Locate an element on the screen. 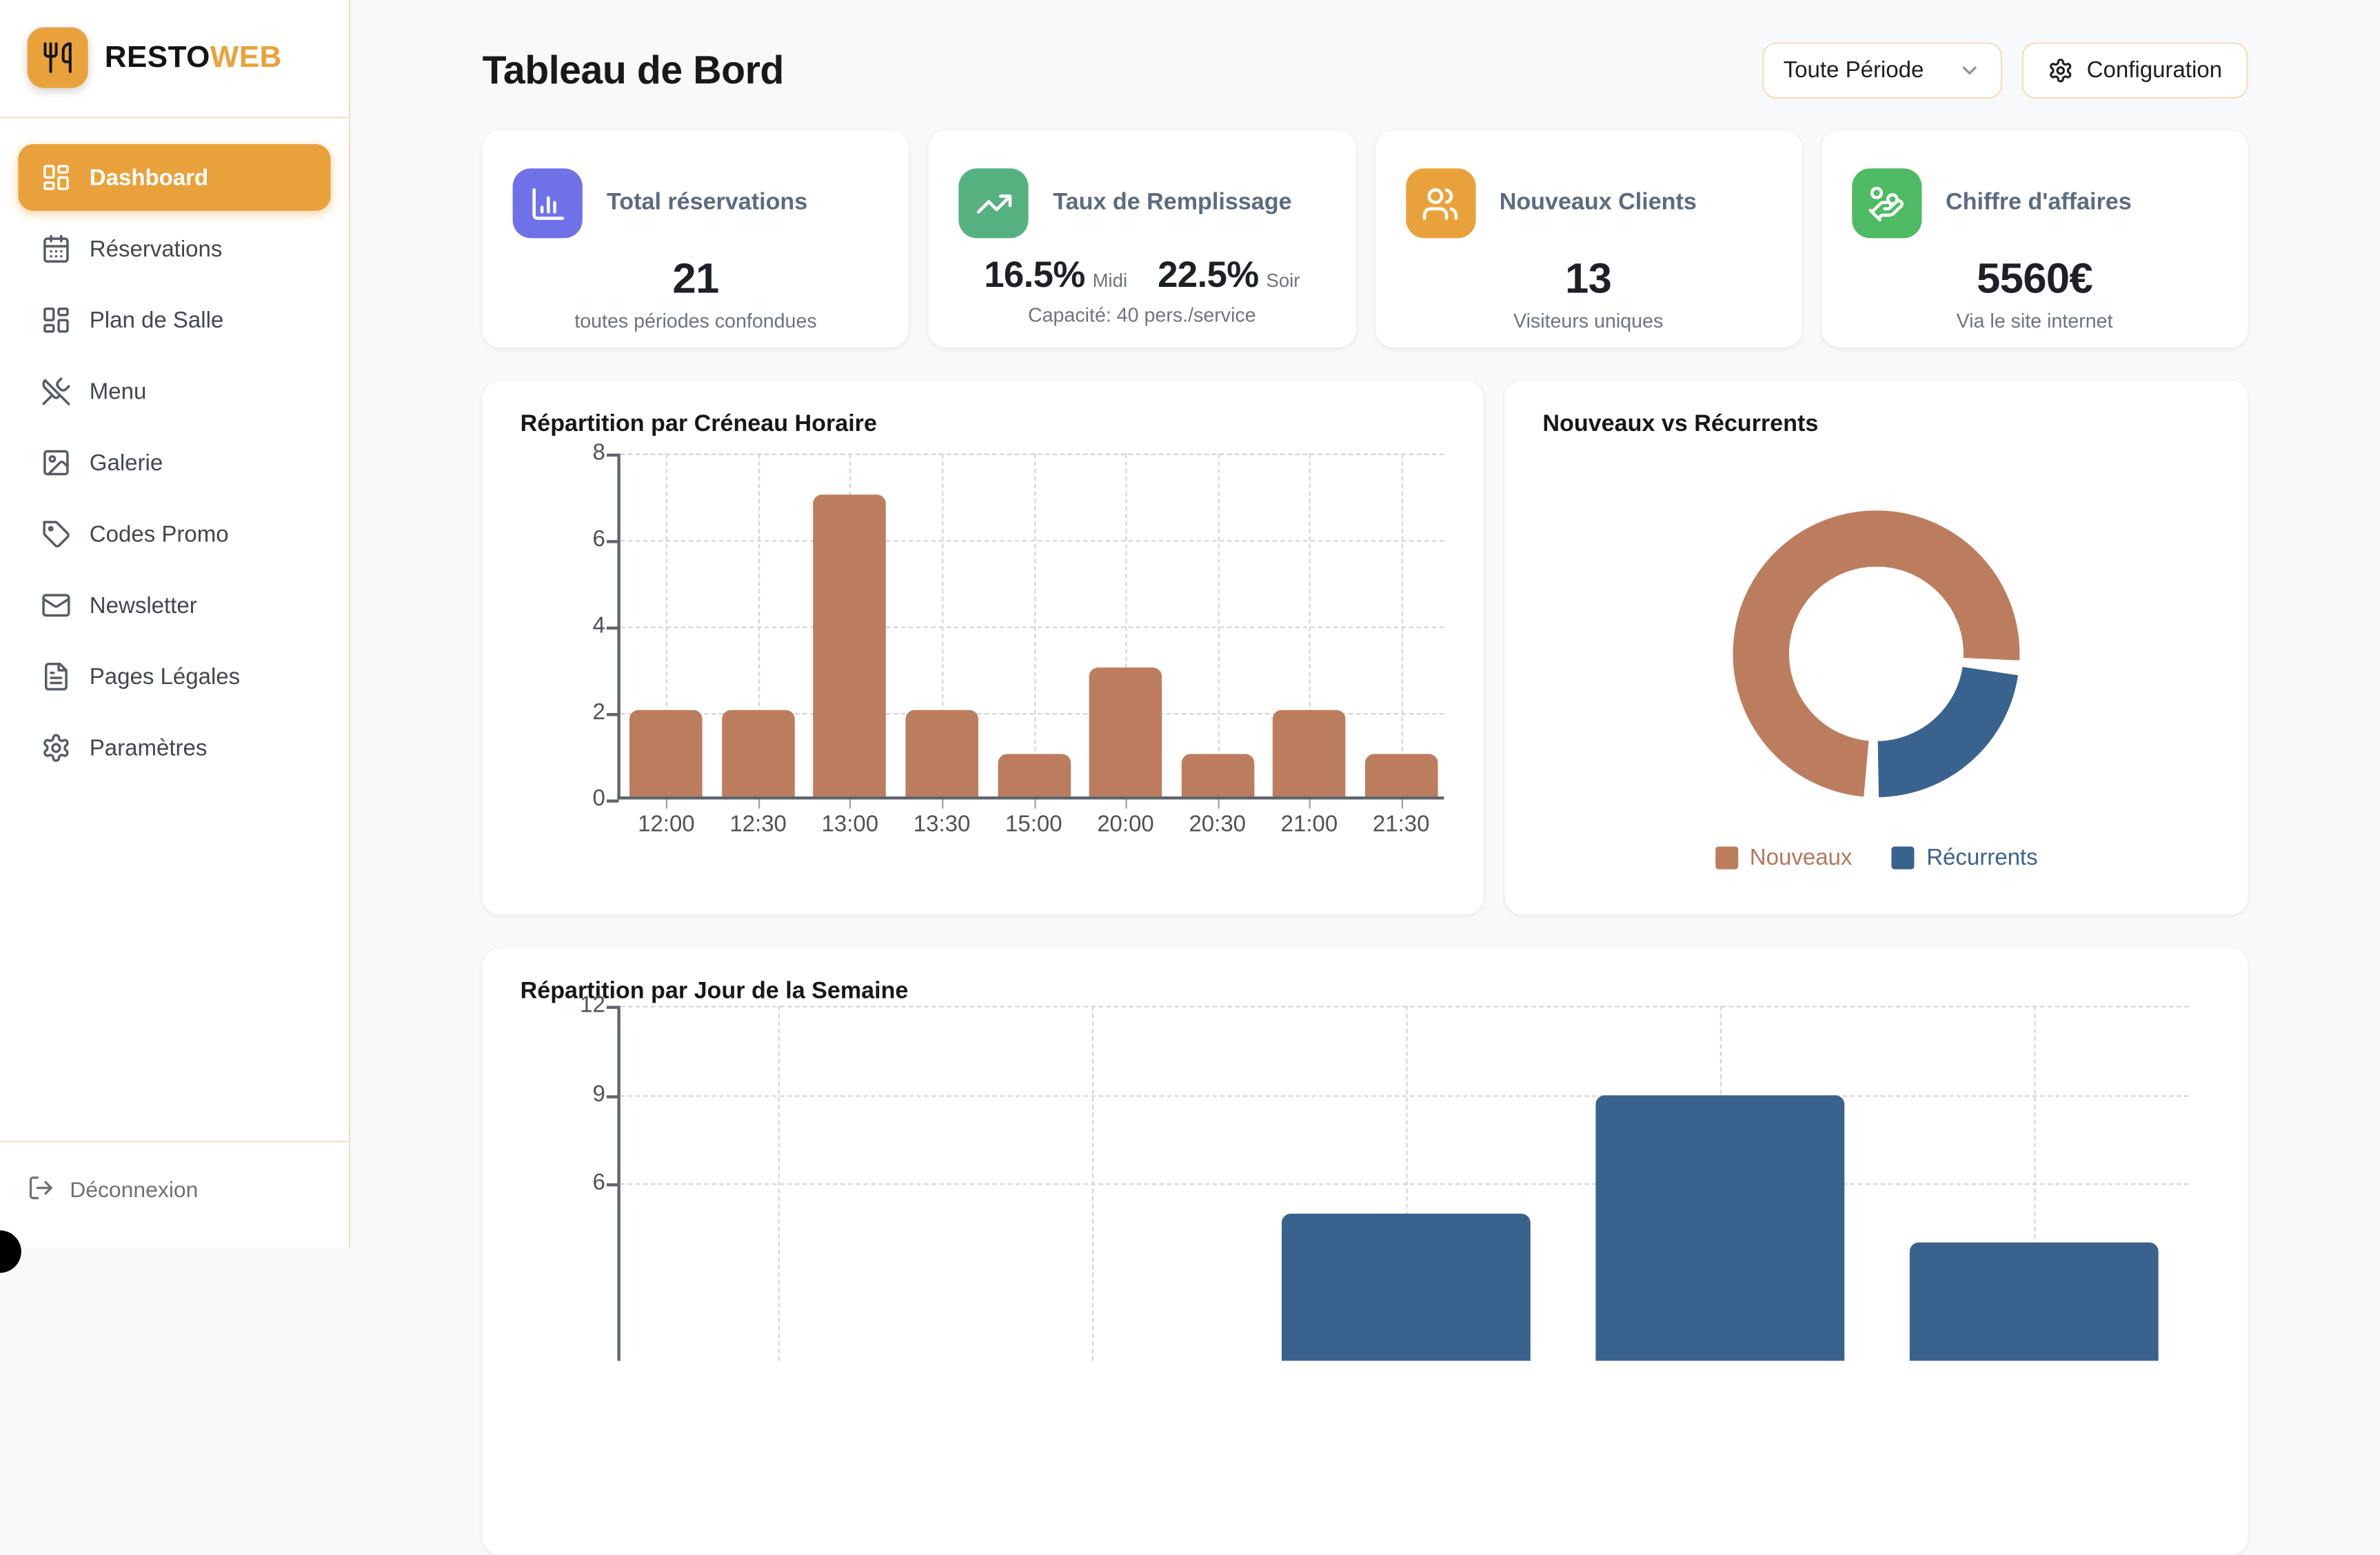 The height and width of the screenshot is (1555, 2380). donut-segment-nouveaux is located at coordinates (1877, 653).